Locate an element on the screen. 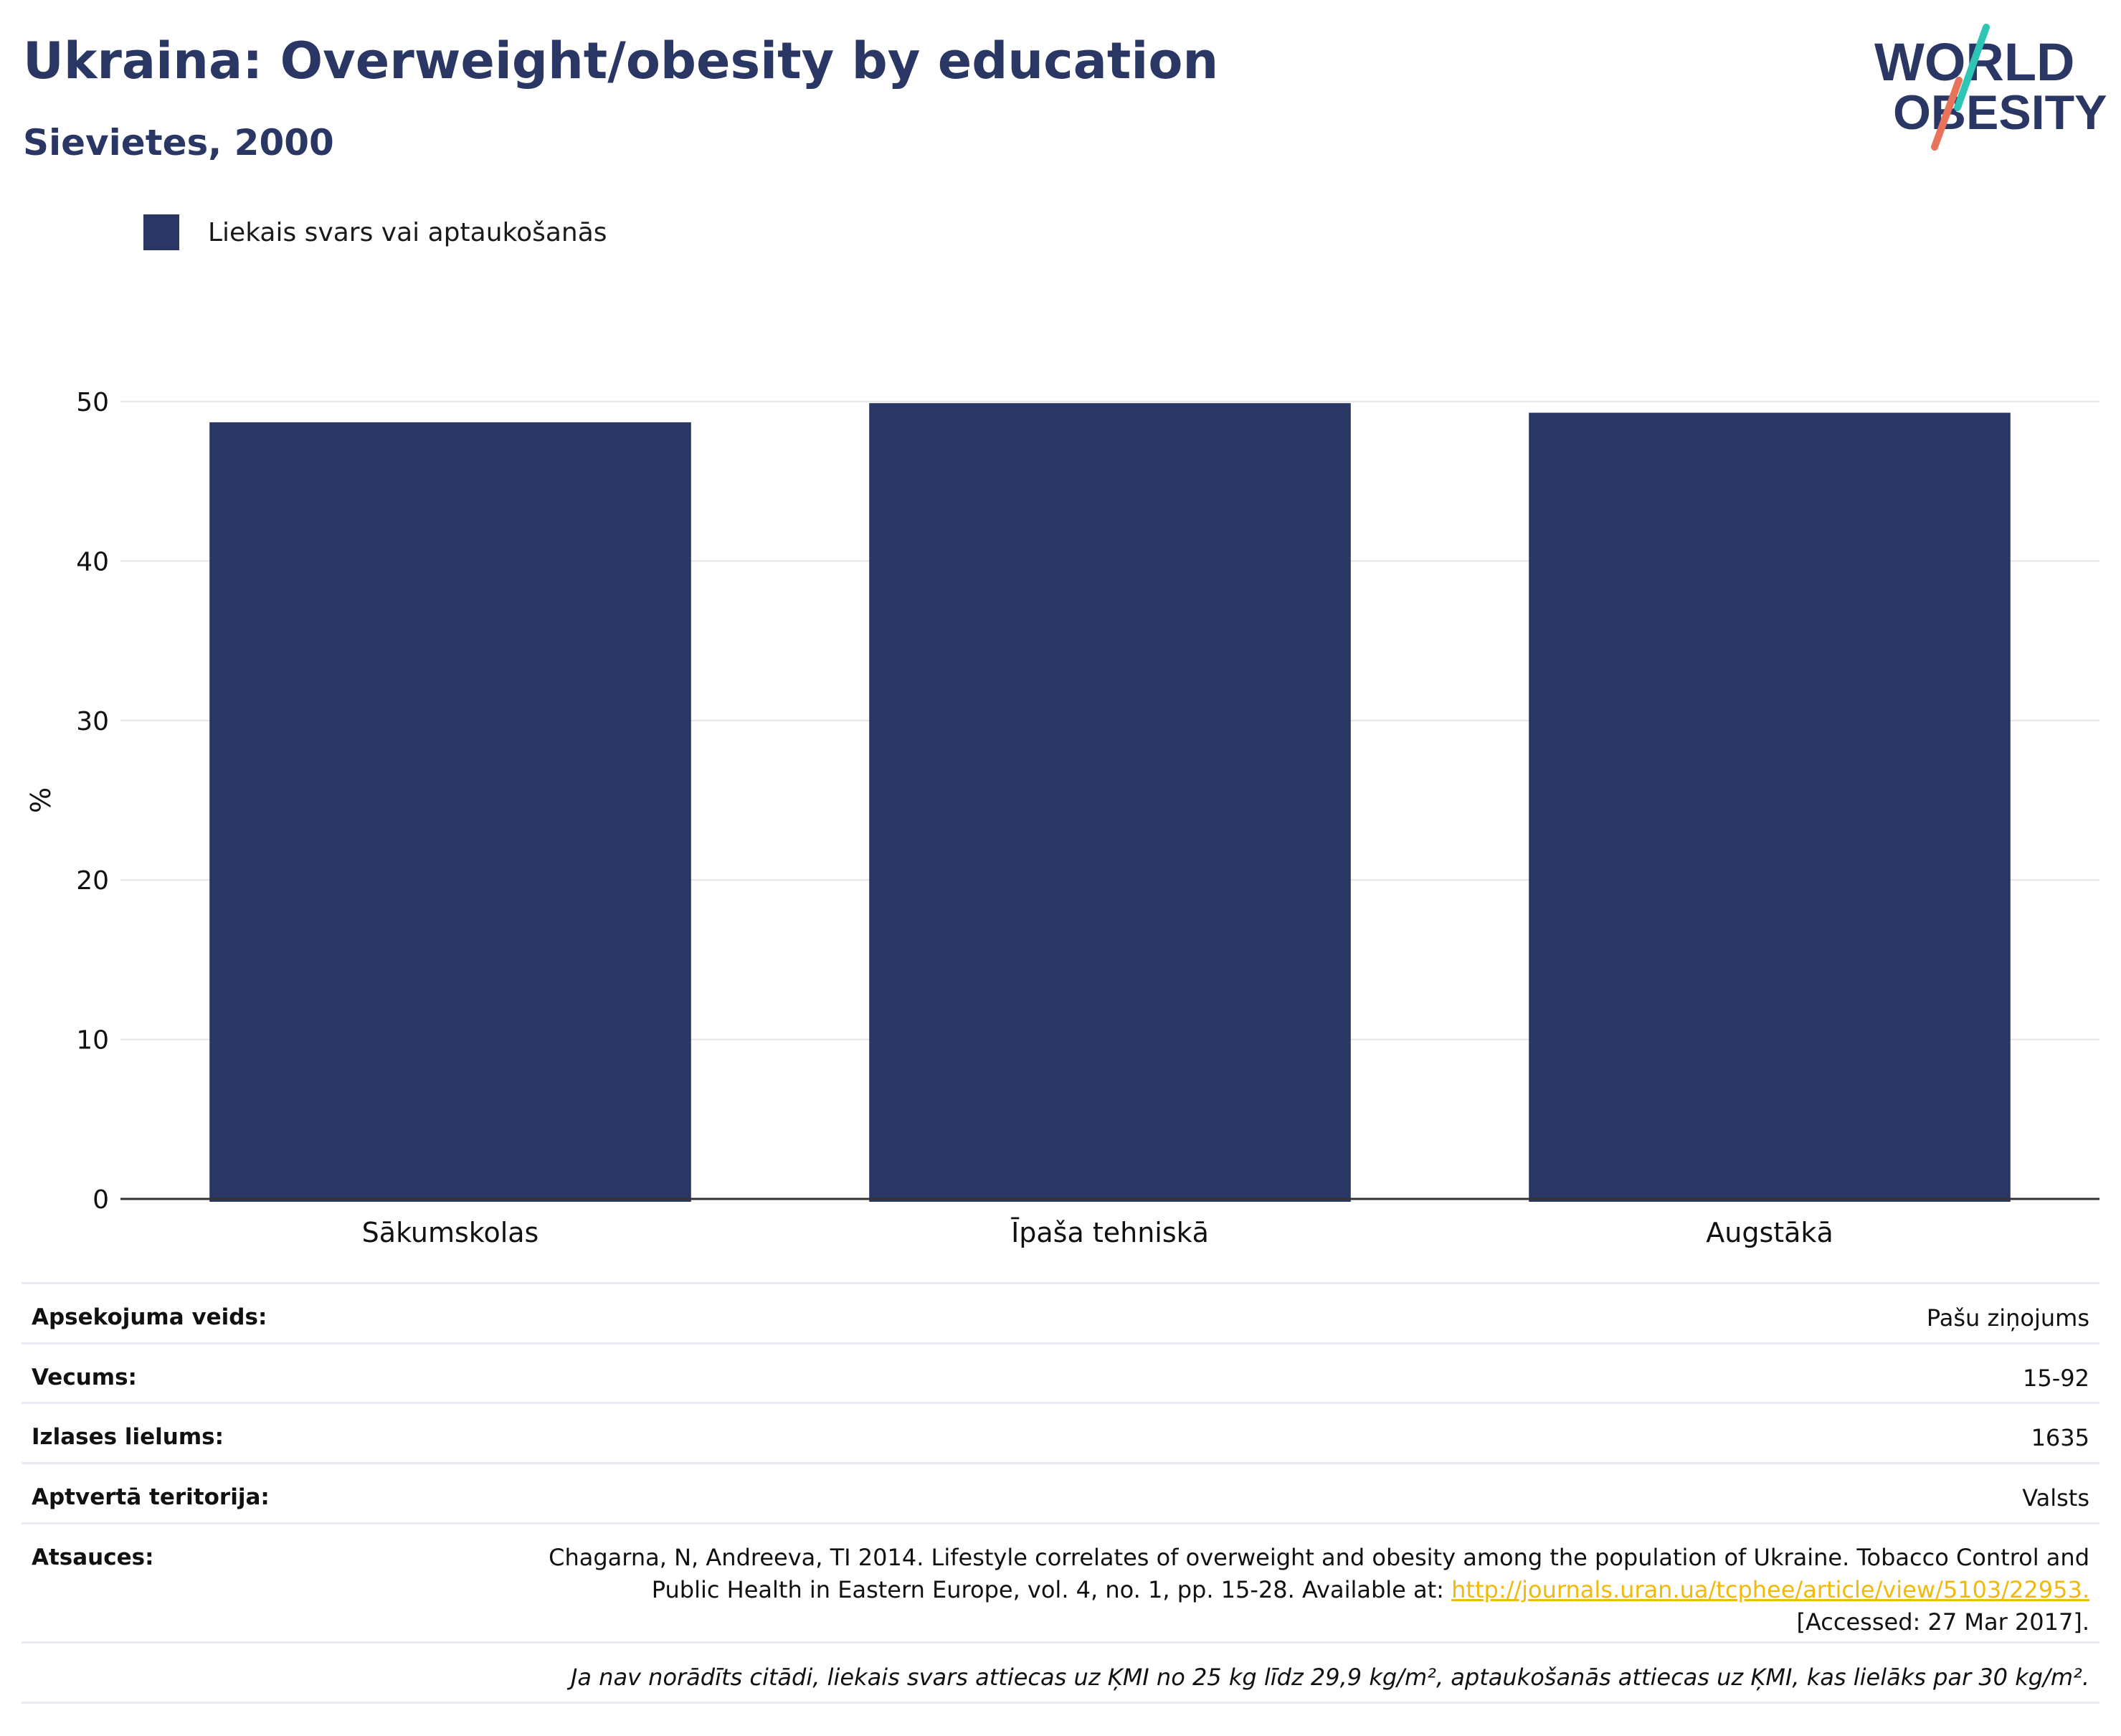 The width and height of the screenshot is (2121, 1736). survey-type-label: Apsekojuma veids: is located at coordinates (149, 1317).